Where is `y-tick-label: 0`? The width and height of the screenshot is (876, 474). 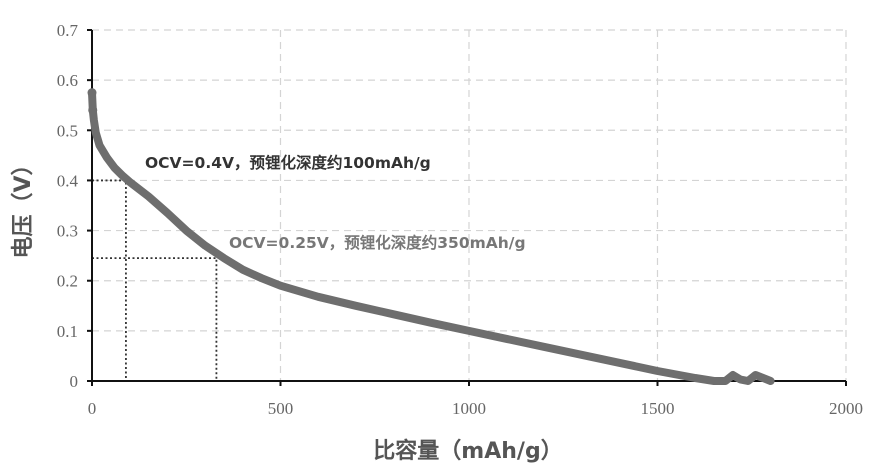
y-tick-label: 0 is located at coordinates (74, 381).